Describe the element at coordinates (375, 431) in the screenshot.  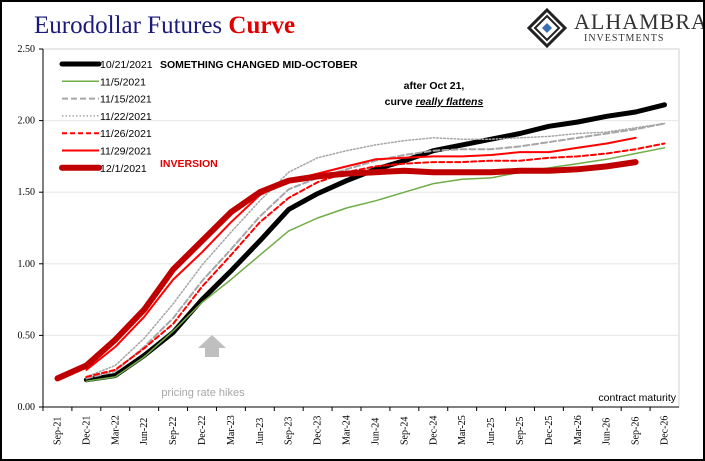
I see `x-tick-label: Jun-24` at that location.